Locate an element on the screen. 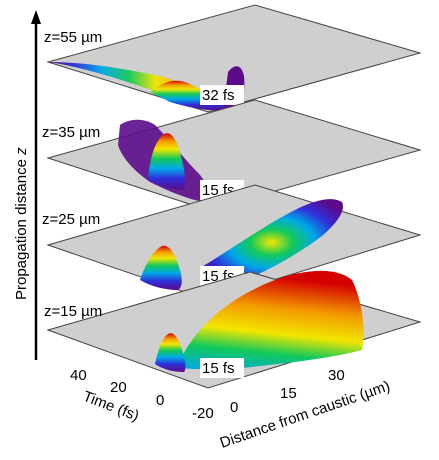 This screenshot has height=460, width=439. vertical-axis: Propagation distance z is located at coordinates (27, 185).